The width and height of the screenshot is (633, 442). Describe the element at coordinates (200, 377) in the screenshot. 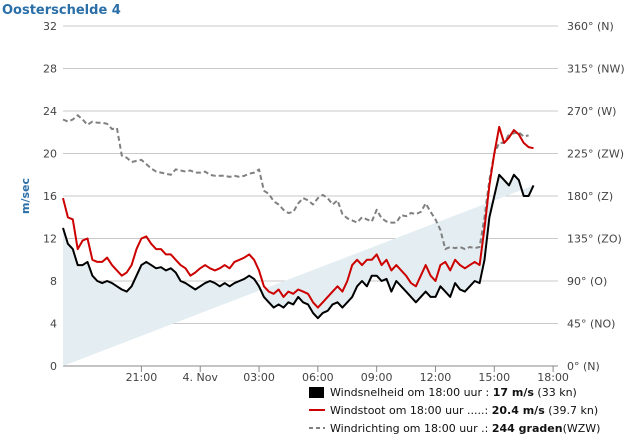

I see `x-tick-label: 4. Nov` at that location.